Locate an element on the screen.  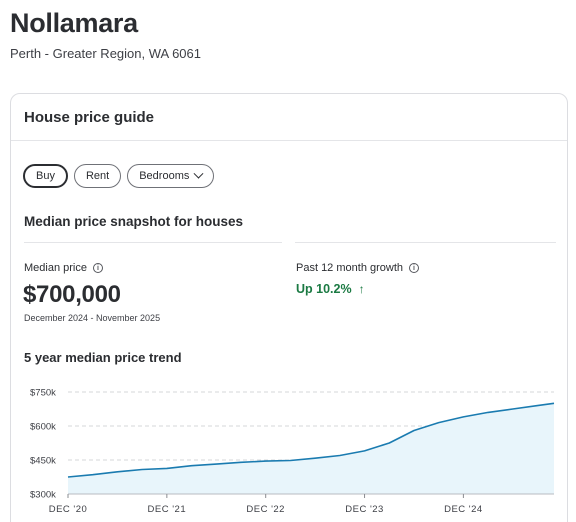
median-price-period: December 2024 - November 2025 is located at coordinates (92, 318).